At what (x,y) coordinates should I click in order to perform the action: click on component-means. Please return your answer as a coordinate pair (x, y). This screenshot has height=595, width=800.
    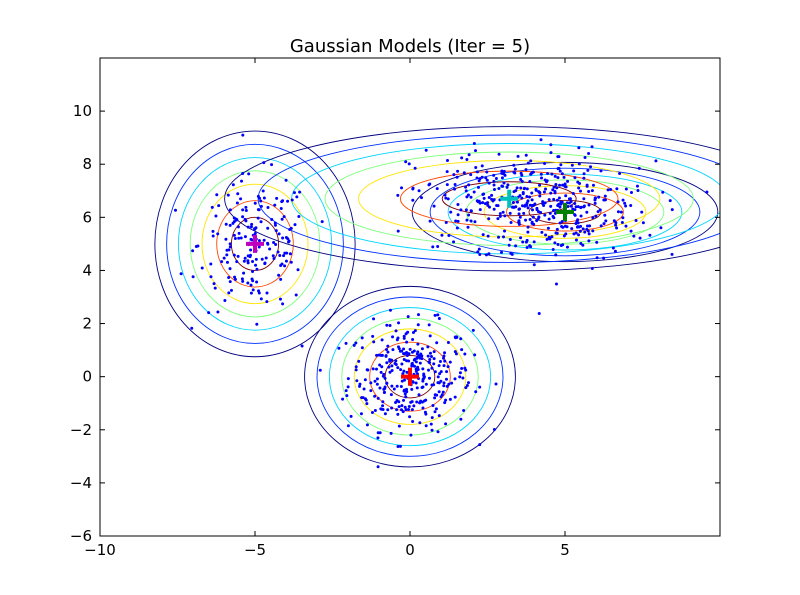
    Looking at the image, I should click on (410, 287).